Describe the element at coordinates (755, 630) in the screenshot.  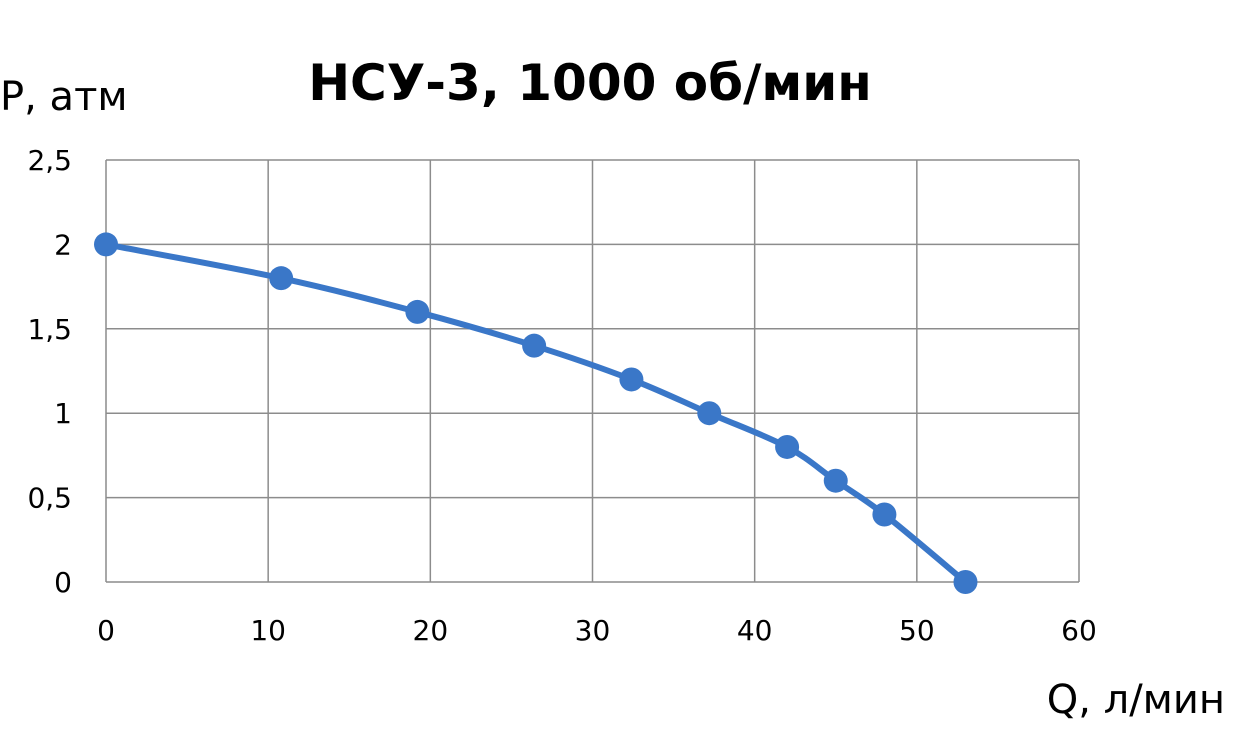
I see `x-tick-label: 40` at that location.